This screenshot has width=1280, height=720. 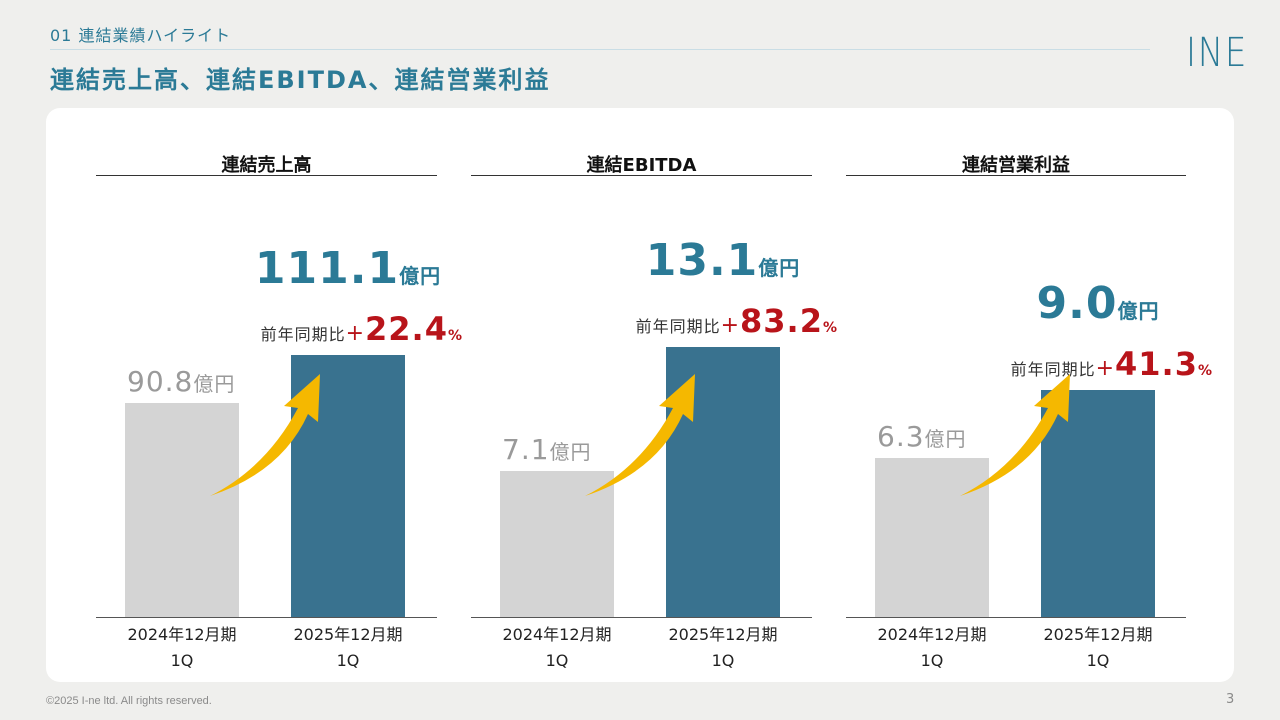 I want to click on growth-label: 前年同期比+41.3%, so click(x=1112, y=364).